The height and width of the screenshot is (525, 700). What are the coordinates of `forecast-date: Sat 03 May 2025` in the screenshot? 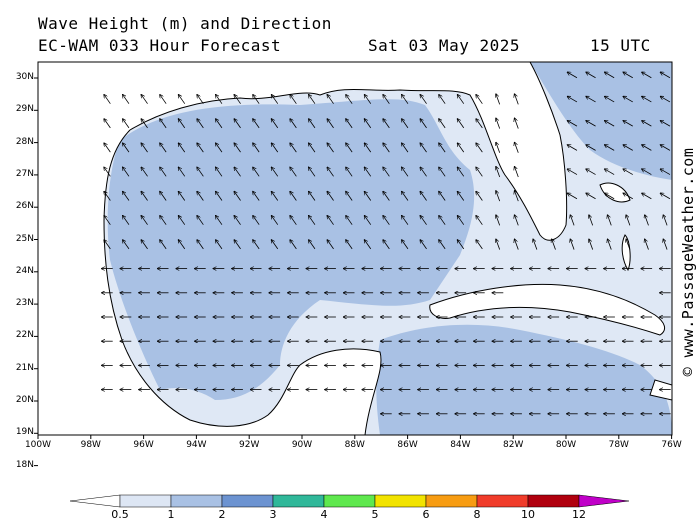 It's located at (444, 45).